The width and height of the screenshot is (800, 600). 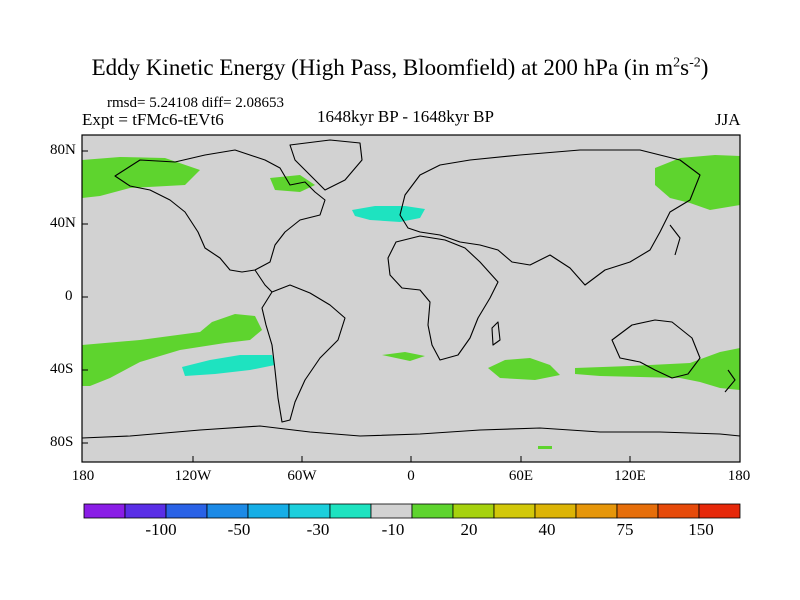 I want to click on colorbar-label: -100, so click(x=161, y=529).